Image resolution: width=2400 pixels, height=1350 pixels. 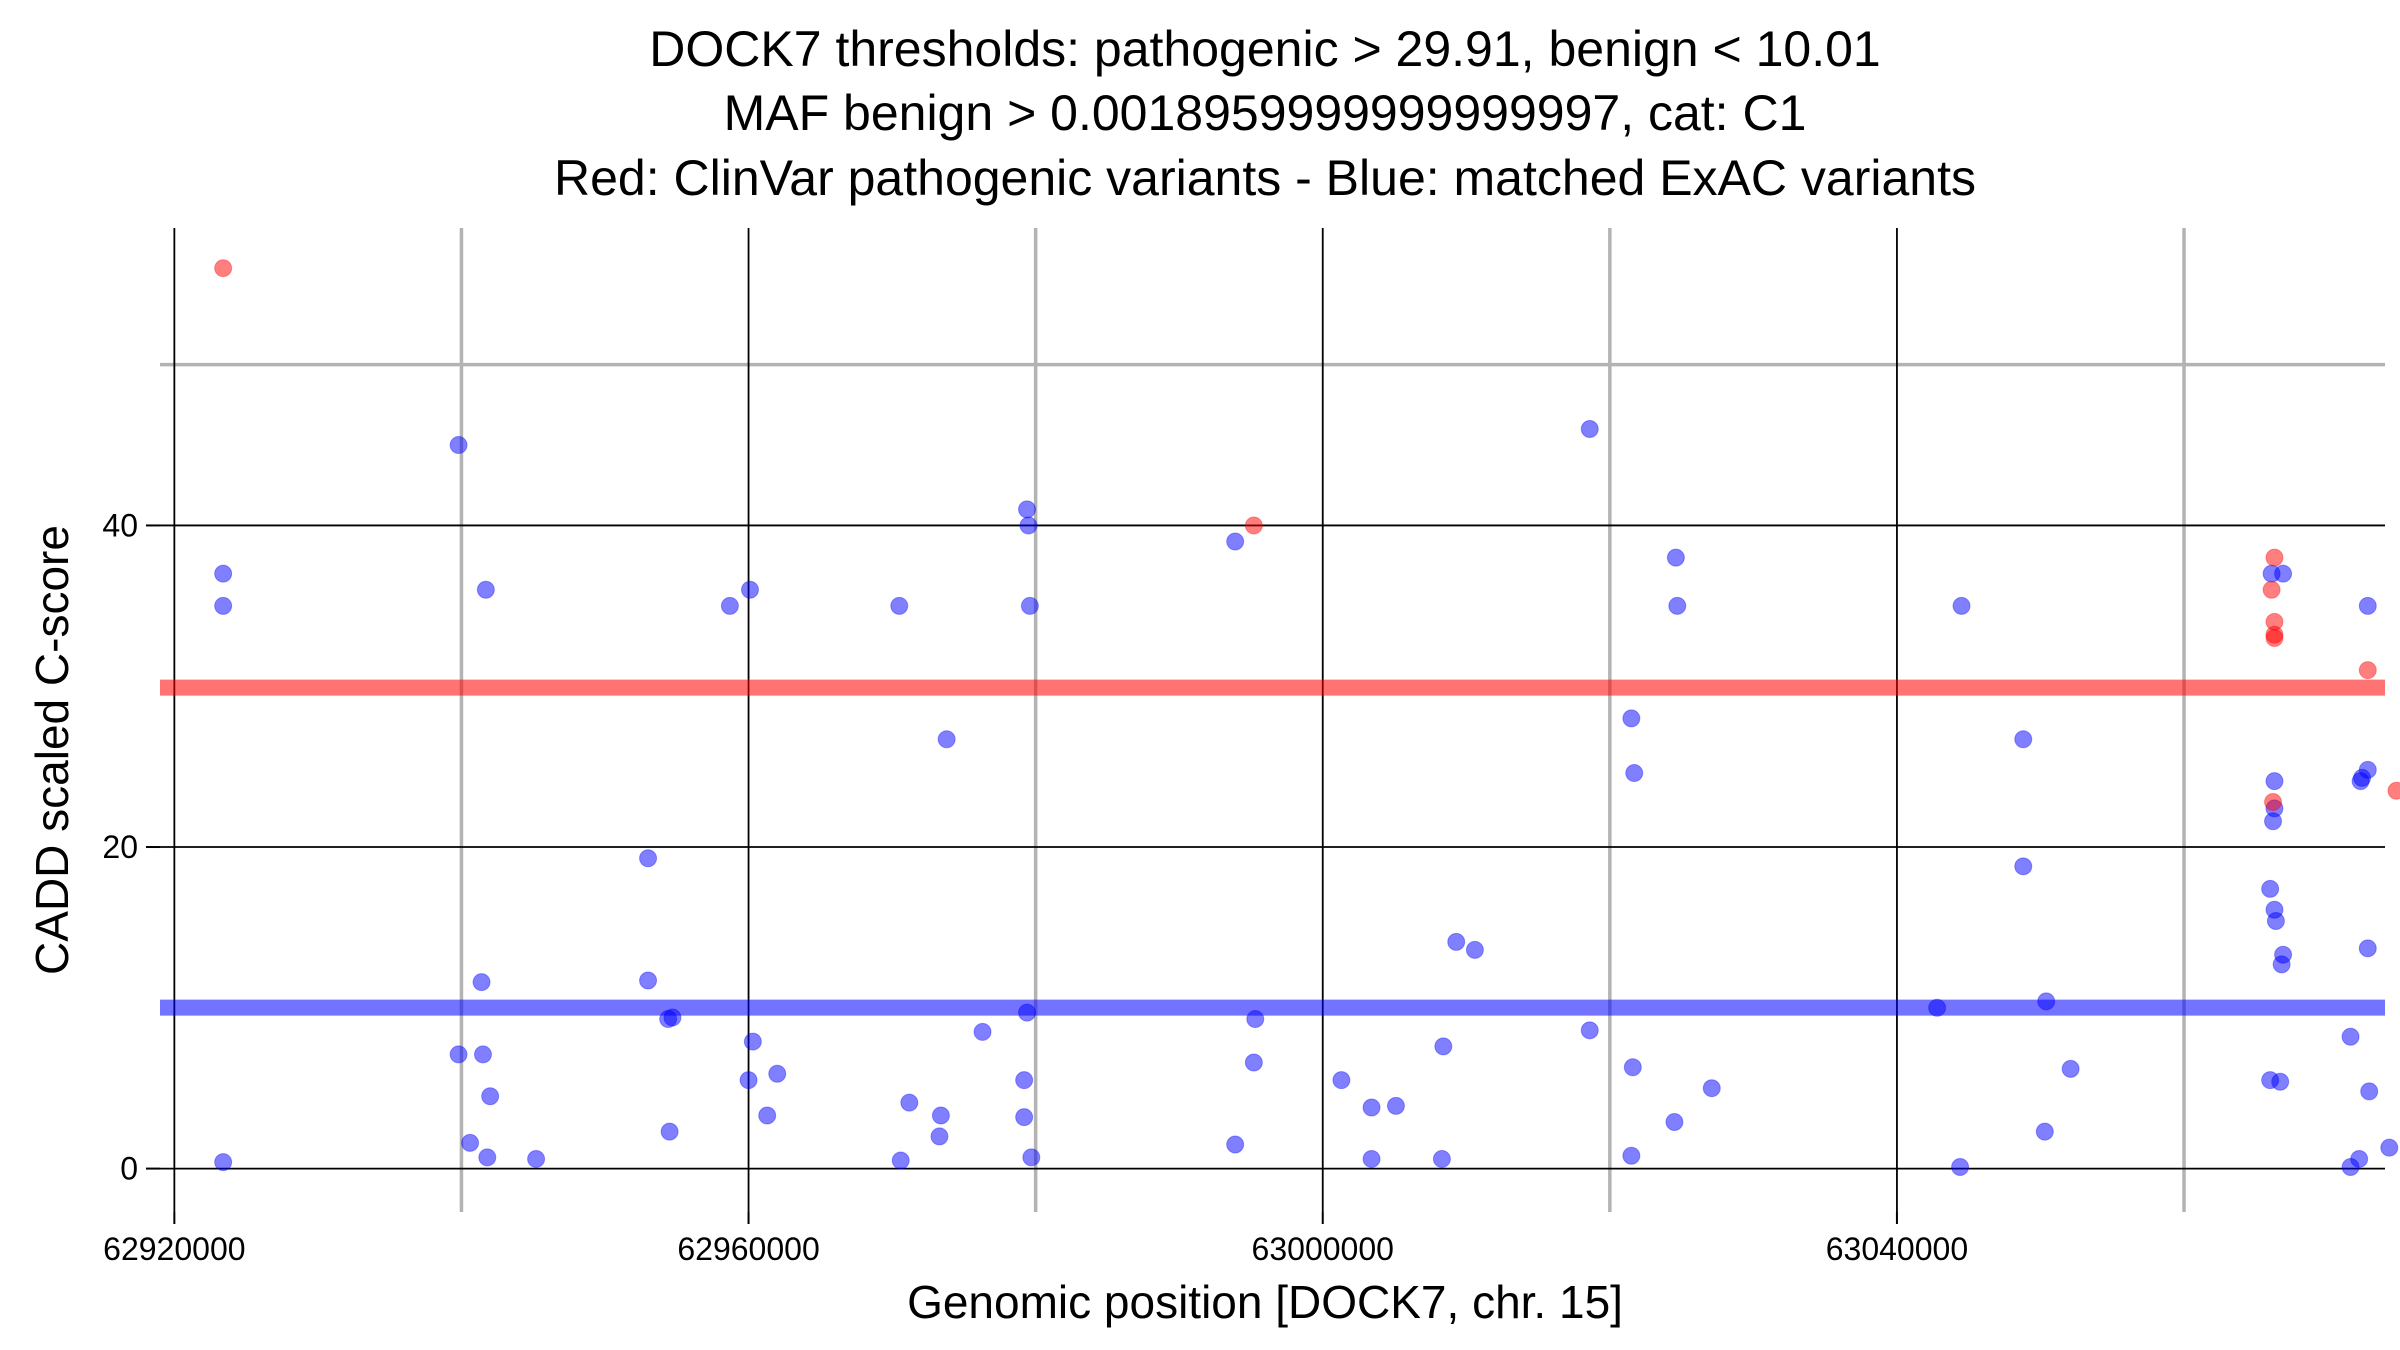 What do you see at coordinates (748, 1249) in the screenshot?
I see `x-tick-label-1: 62960000` at bounding box center [748, 1249].